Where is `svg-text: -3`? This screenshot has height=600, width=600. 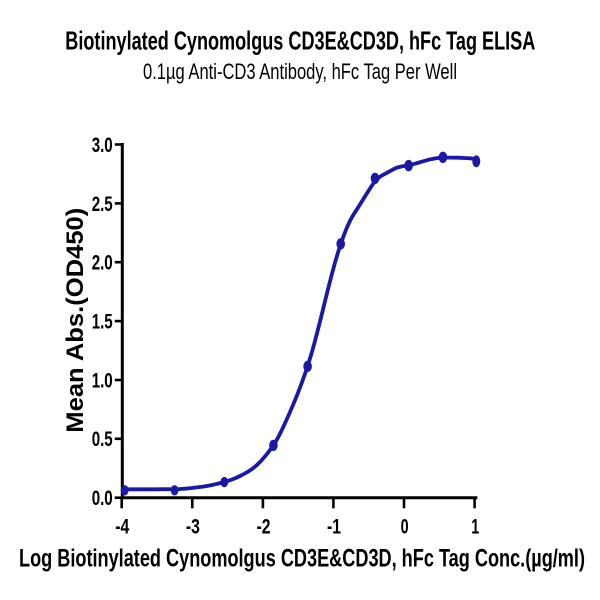 svg-text: -3 is located at coordinates (193, 526).